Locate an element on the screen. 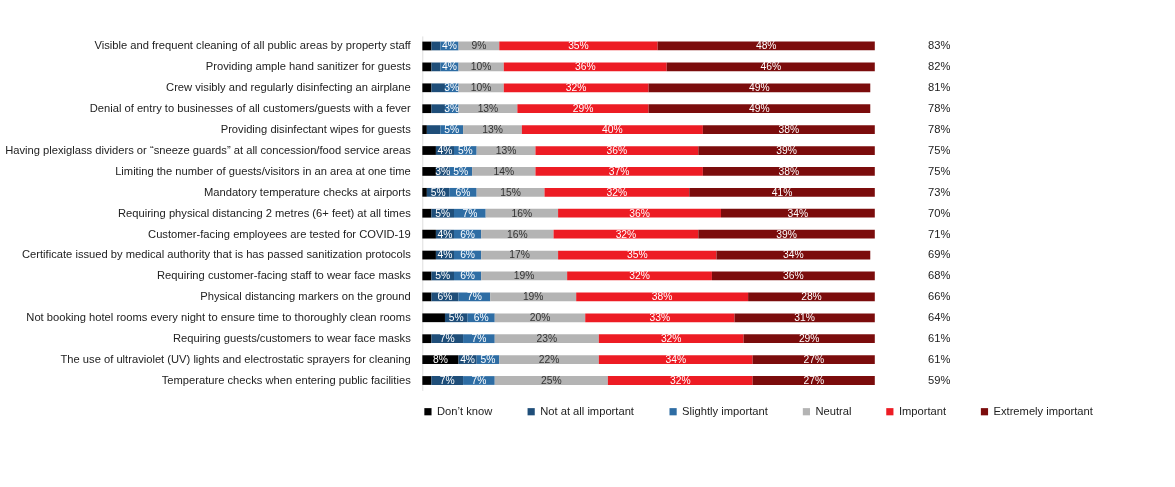 The width and height of the screenshot is (1175, 487). y-tick-label: Physical distancing markers on the ground is located at coordinates (305, 296).